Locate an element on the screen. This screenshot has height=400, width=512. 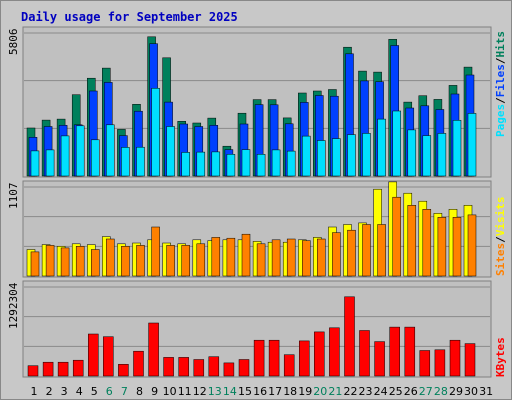
kbytes-legend: KBytes is located at coordinates (500, 357).